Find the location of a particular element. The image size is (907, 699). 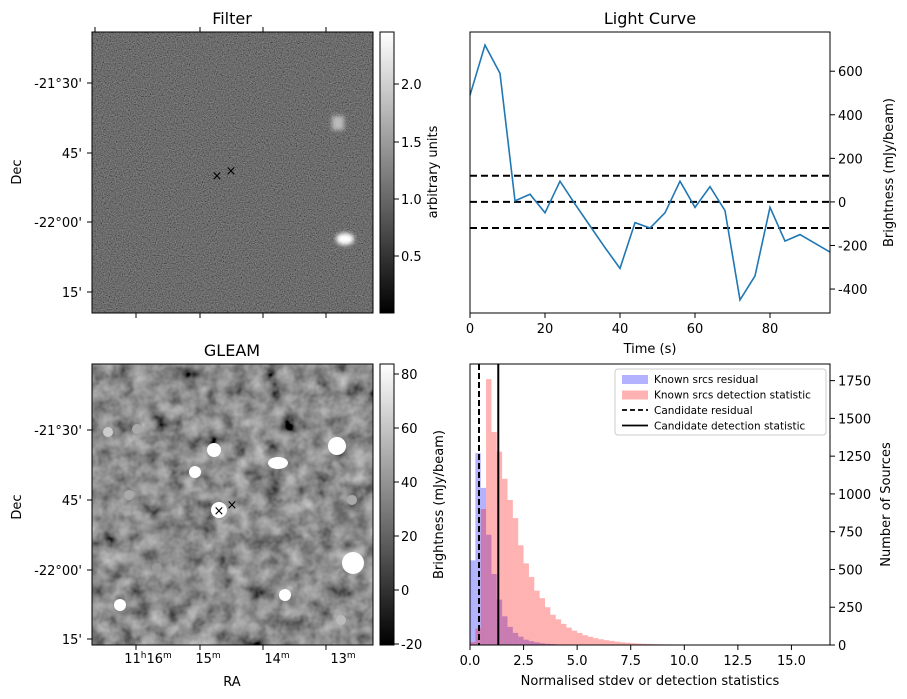

legend-label: Candidate residual is located at coordinates (703, 411).